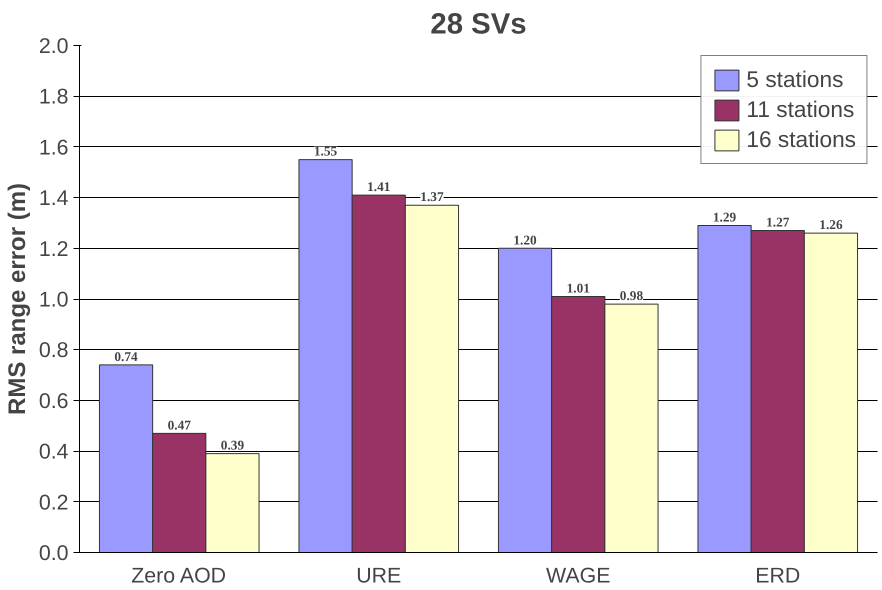 The image size is (882, 590). I want to click on legend-label: 11 stations, so click(800, 109).